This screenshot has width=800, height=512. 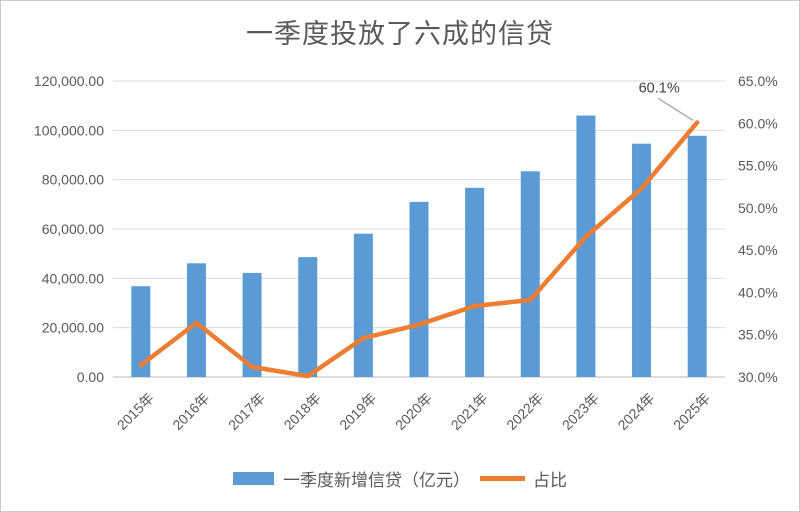 I want to click on y-axis-right-tick-label: 50.0%, so click(x=758, y=208).